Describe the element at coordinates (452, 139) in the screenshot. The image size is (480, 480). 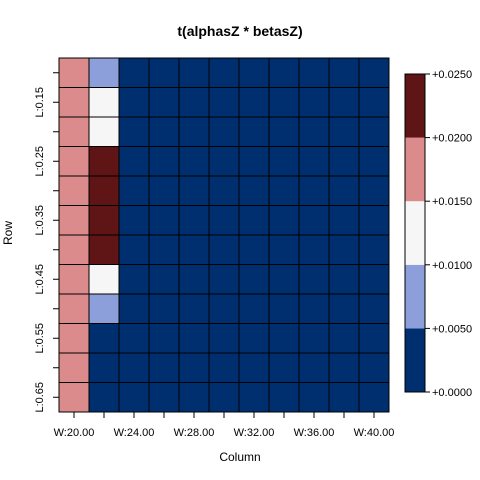
I see `legend-tick-label: +0.0200` at that location.